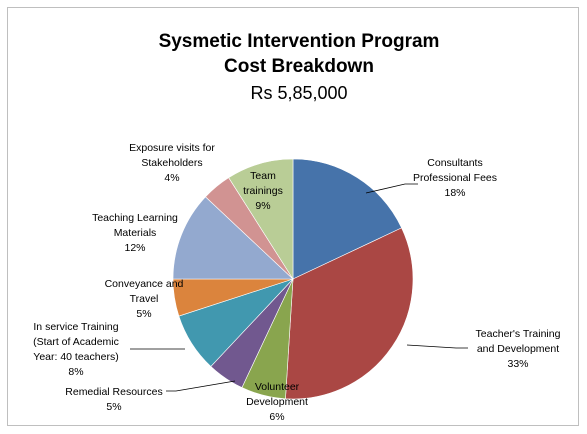  I want to click on data-label-teacher-s-training-and-development: Teacher's Training and Development 33%, so click(518, 349).